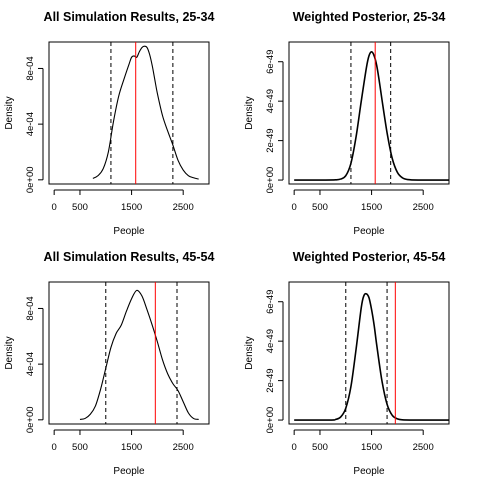 The image size is (480, 480). I want to click on chart-title: All Simulation Results, 45-54, so click(129, 257).